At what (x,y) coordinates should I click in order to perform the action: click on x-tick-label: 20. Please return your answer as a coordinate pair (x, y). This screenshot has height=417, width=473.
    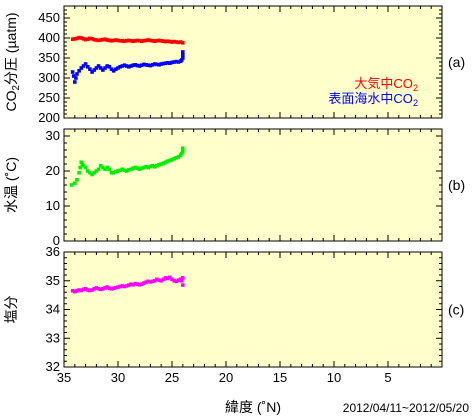
    Looking at the image, I should click on (226, 377).